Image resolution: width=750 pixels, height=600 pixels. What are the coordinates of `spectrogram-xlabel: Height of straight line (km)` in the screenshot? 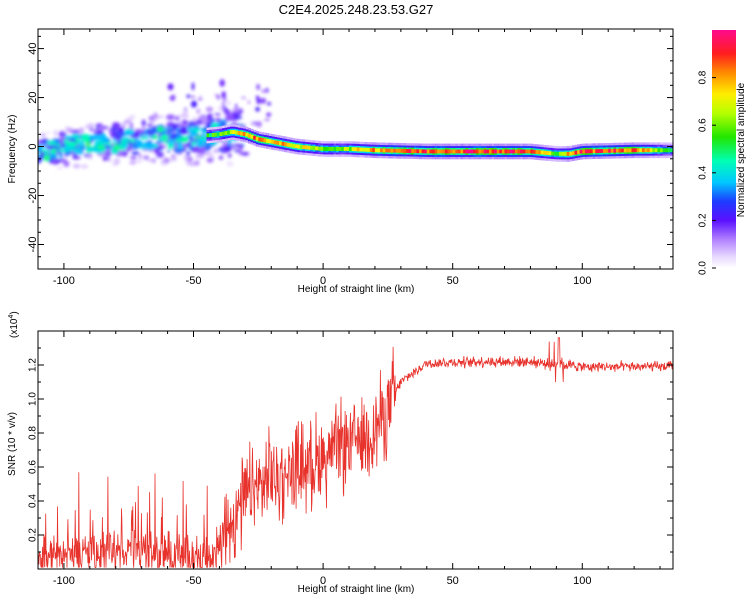 It's located at (356, 289).